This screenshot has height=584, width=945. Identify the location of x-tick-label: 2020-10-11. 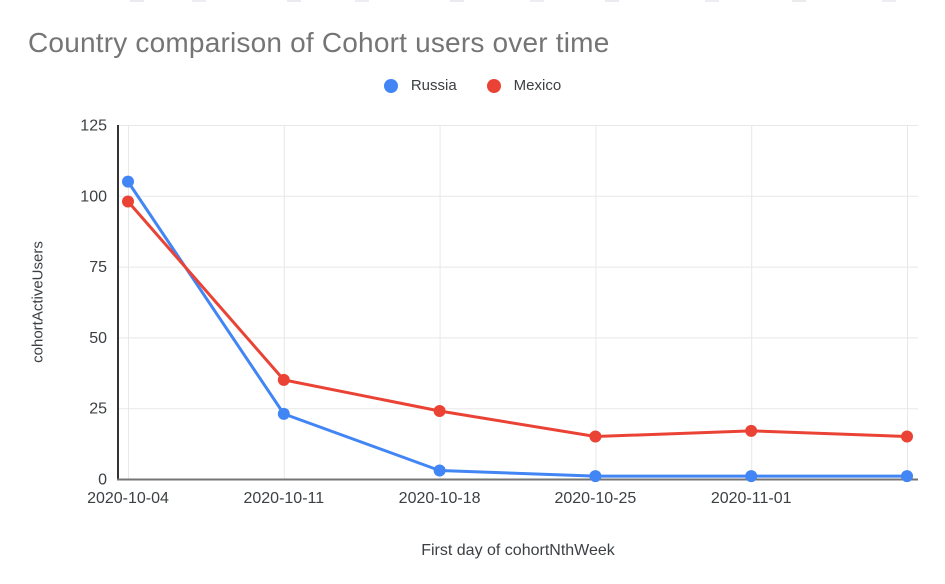
(283, 498).